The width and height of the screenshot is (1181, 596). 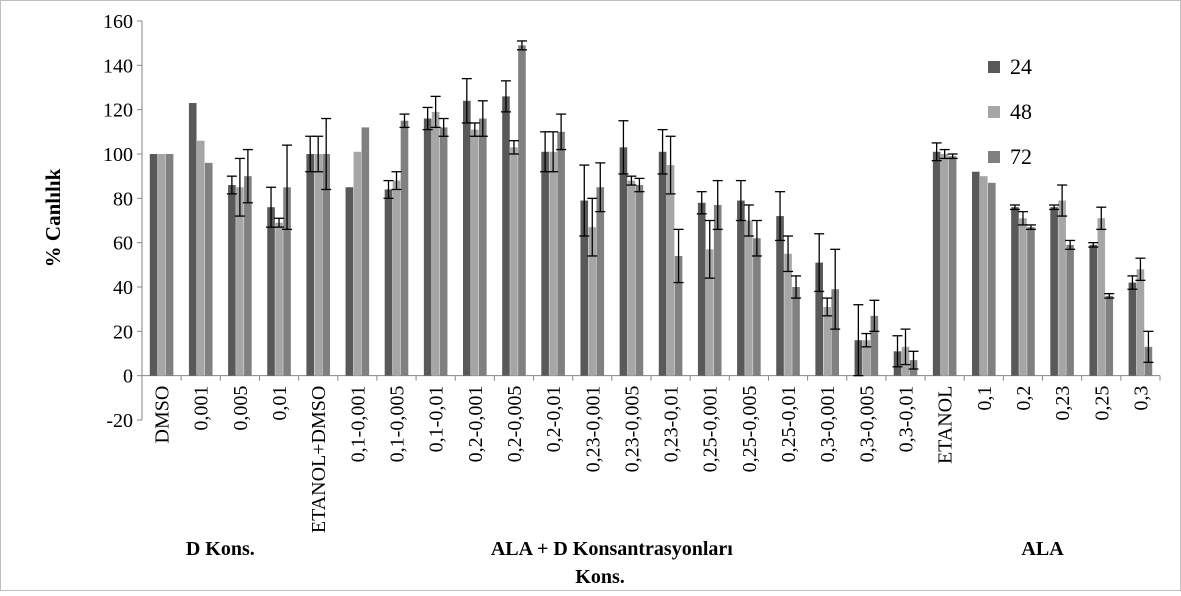 I want to click on category-label: 0,005, so click(x=241, y=408).